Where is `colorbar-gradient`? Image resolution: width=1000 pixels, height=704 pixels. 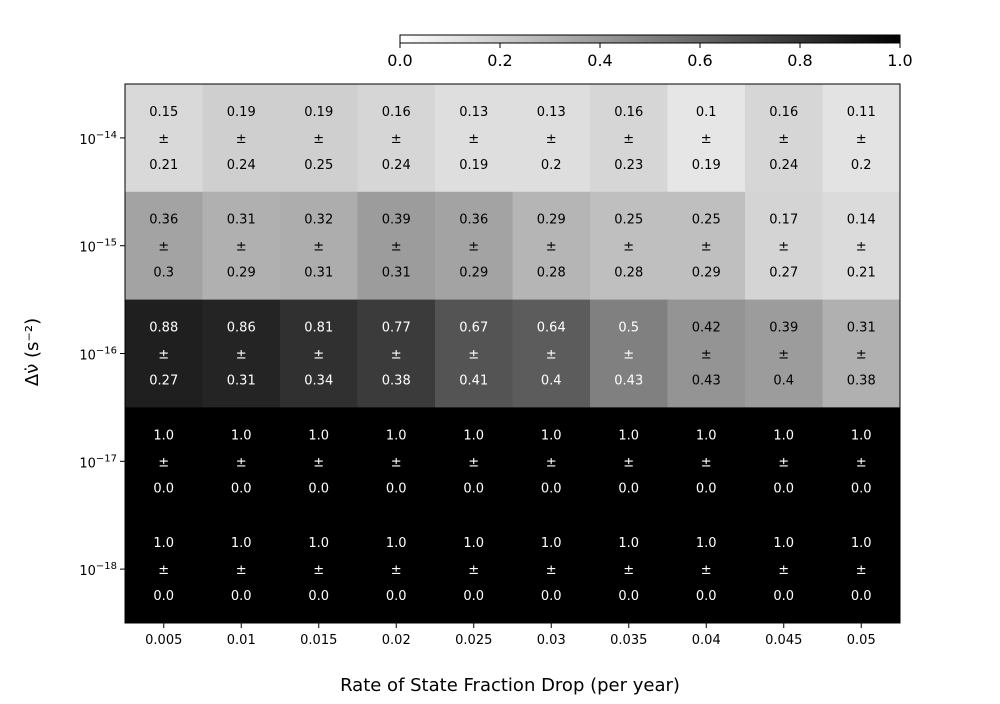 colorbar-gradient is located at coordinates (650, 39).